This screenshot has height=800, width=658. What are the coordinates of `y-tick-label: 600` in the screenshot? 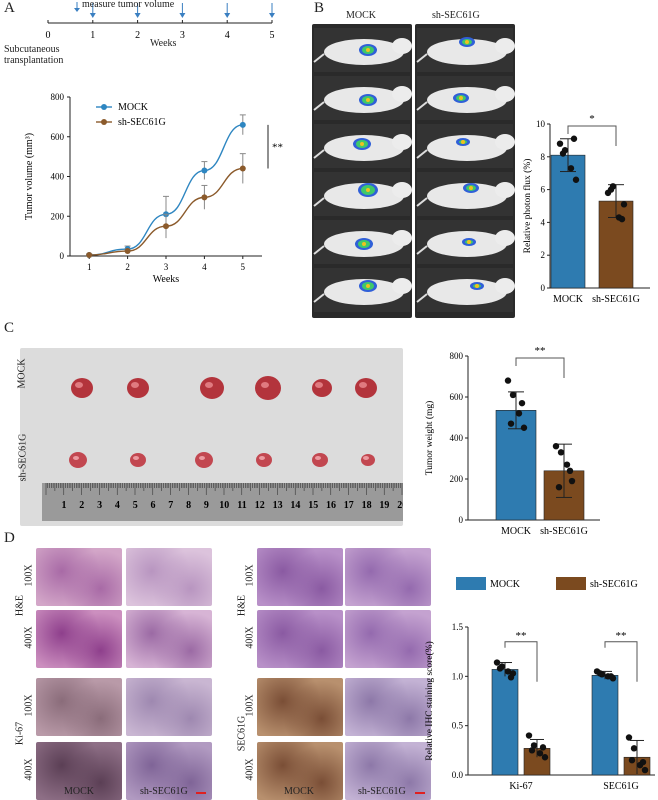 It's located at (58, 137).